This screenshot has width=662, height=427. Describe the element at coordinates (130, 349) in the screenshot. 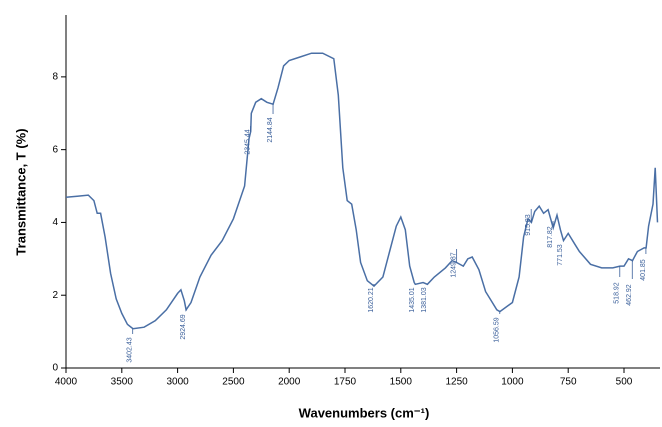

I see `peak-label: 3402.43` at that location.